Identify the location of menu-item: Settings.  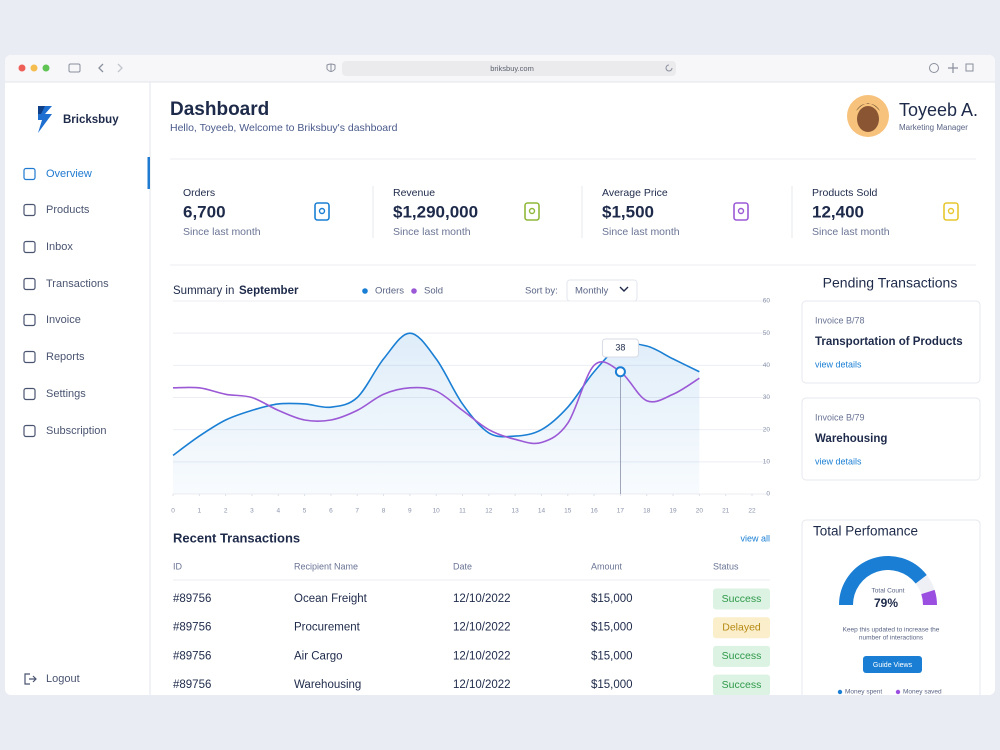
(66, 394).